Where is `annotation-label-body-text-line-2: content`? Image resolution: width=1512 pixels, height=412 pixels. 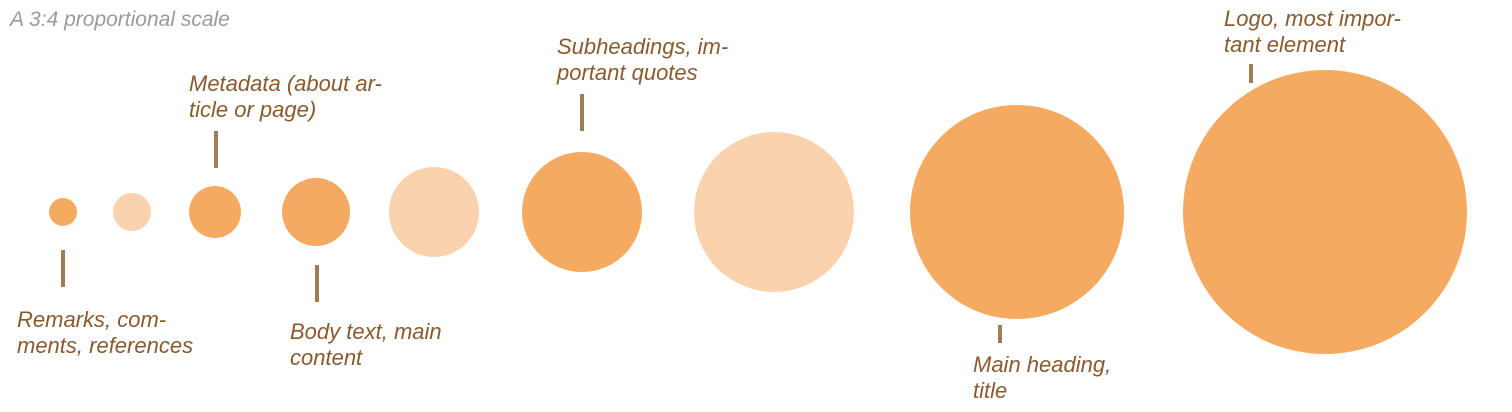 annotation-label-body-text-line-2: content is located at coordinates (326, 357).